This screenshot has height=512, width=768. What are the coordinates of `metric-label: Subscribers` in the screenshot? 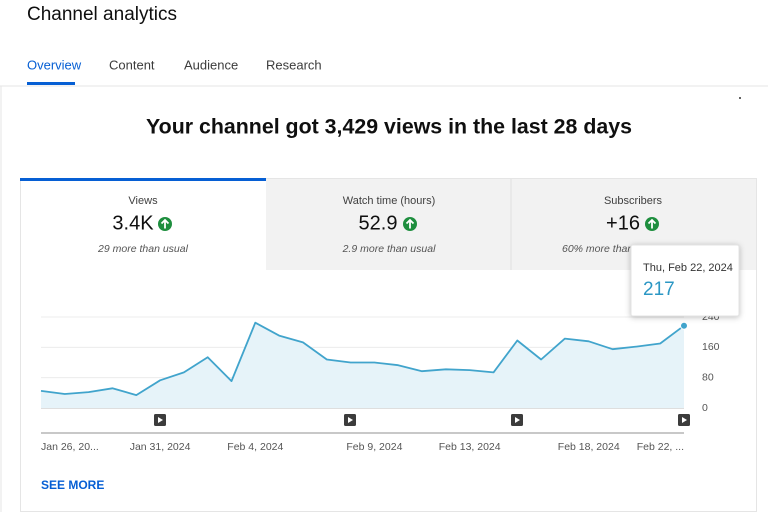 It's located at (633, 201).